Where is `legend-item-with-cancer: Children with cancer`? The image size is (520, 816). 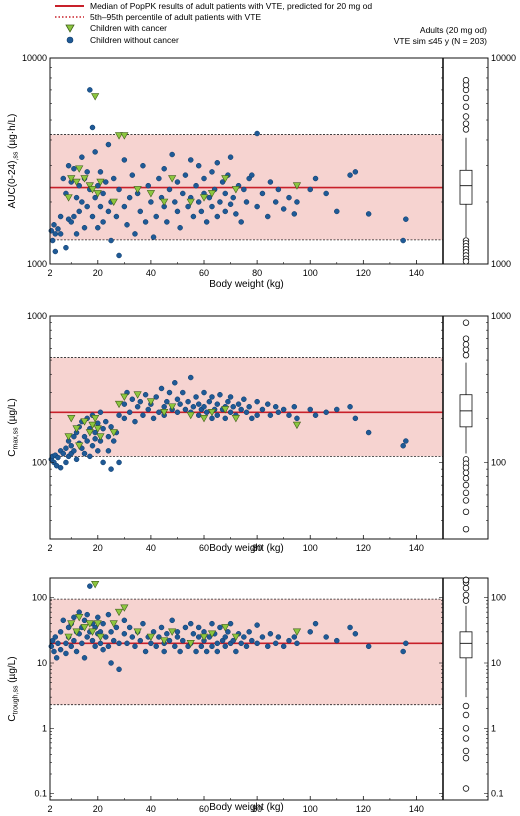
legend-item-with-cancer: Children with cancer is located at coordinates (116, 28).